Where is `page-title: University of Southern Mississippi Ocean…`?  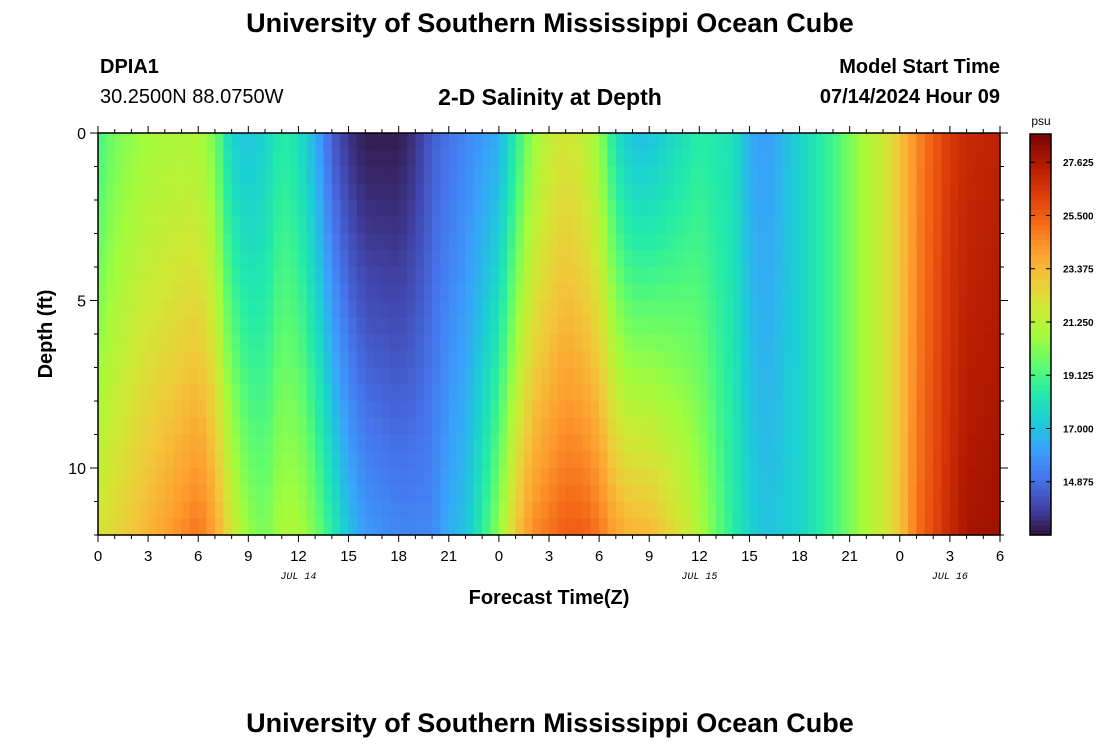
page-title: University of Southern Mississippi Ocean… is located at coordinates (550, 23).